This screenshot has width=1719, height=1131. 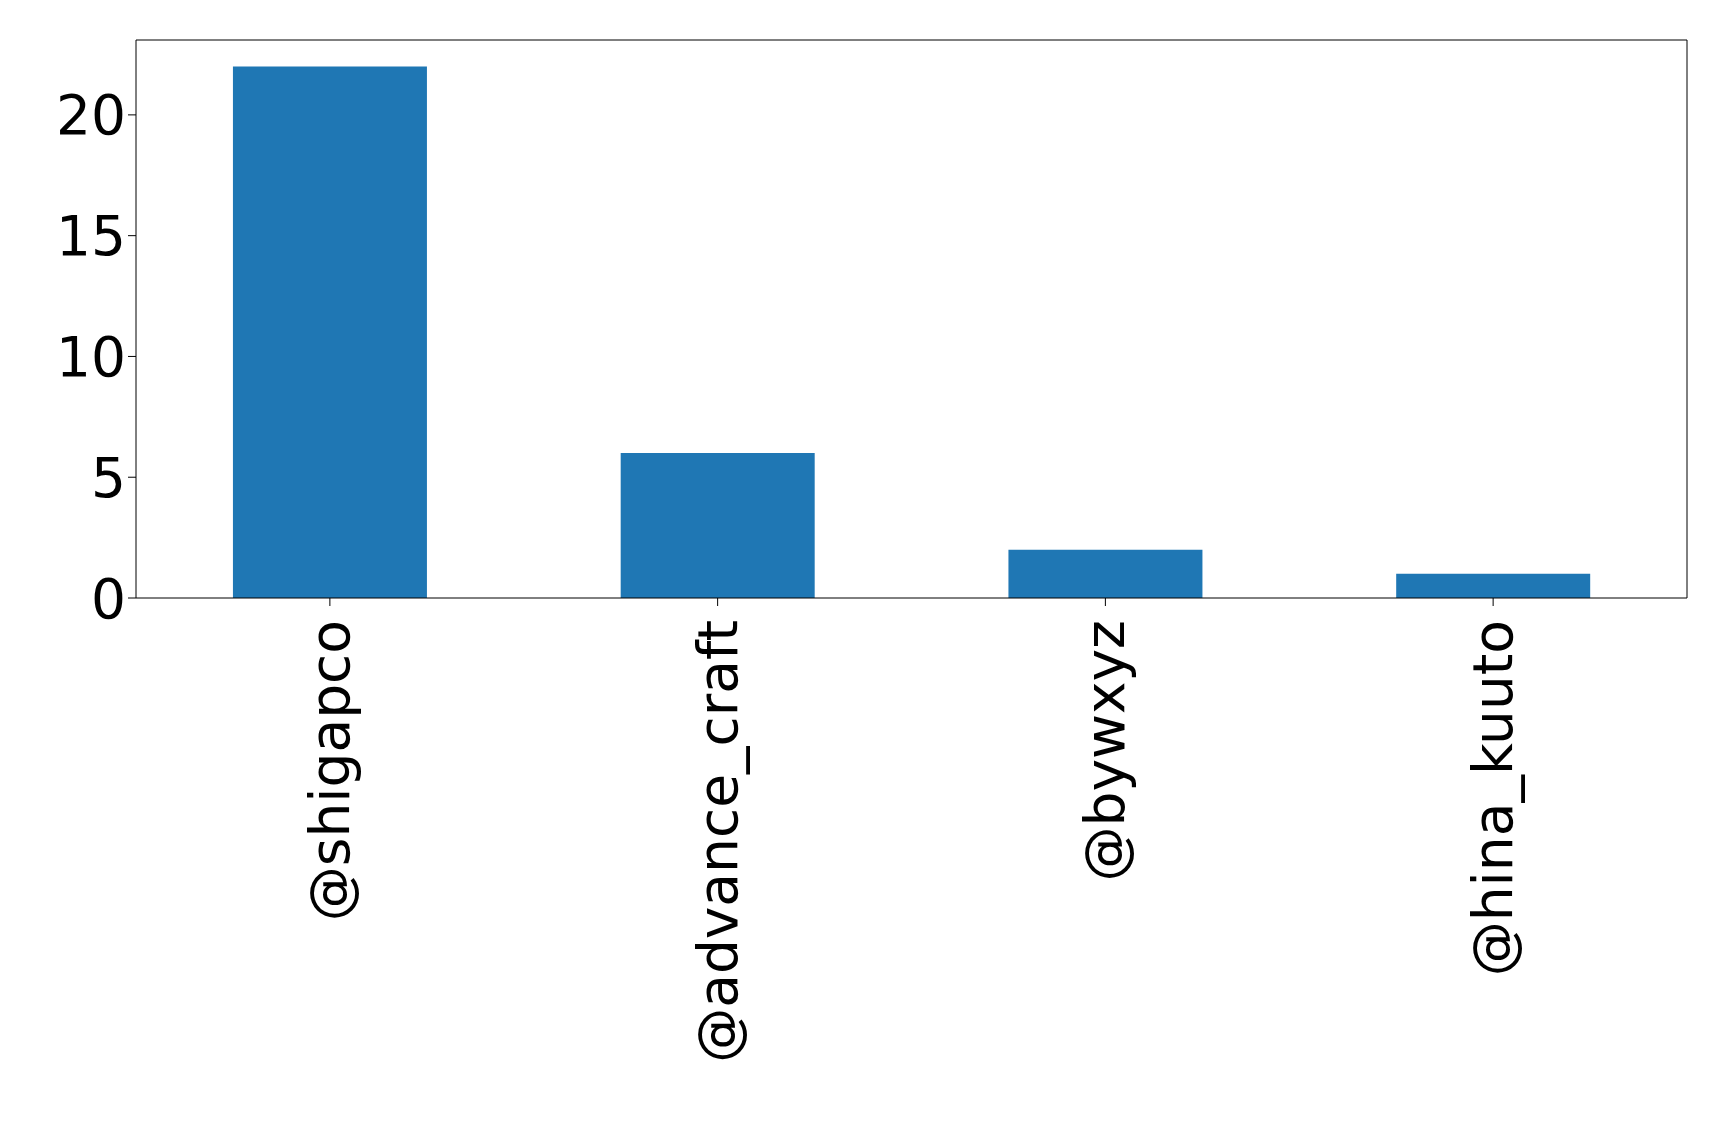 What do you see at coordinates (91, 356) in the screenshot?
I see `y-tick-label: 10` at bounding box center [91, 356].